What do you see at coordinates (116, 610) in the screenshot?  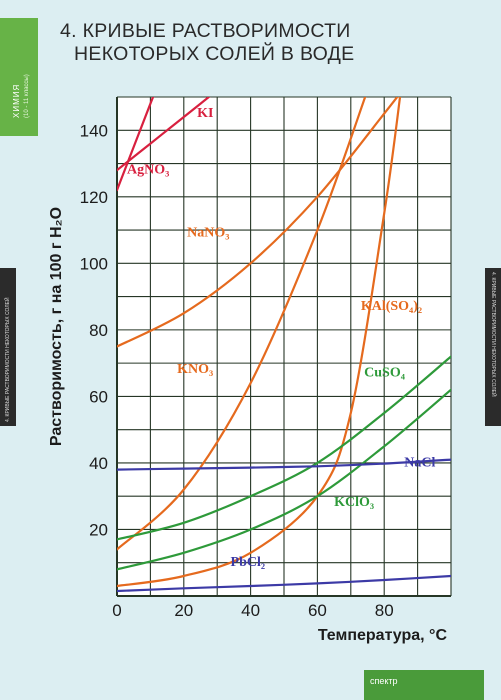 I see `x-tick-label: 0` at bounding box center [116, 610].